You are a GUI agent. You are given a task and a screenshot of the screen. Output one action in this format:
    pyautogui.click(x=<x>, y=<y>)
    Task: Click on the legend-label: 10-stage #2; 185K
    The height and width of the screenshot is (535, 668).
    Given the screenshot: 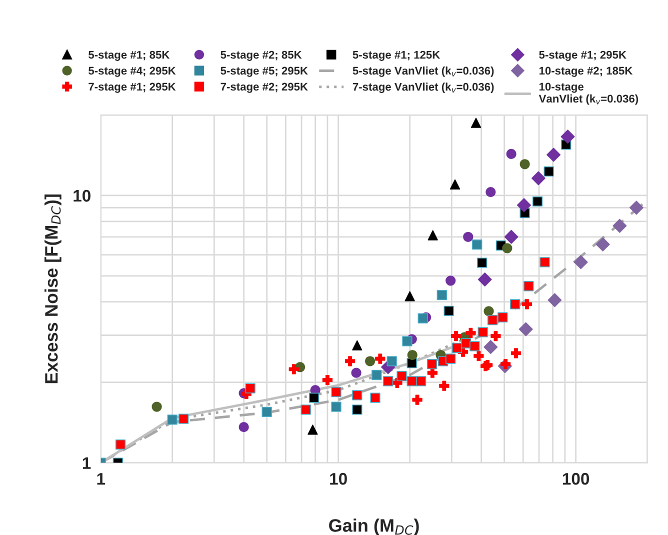 What is the action you would take?
    pyautogui.click(x=586, y=71)
    